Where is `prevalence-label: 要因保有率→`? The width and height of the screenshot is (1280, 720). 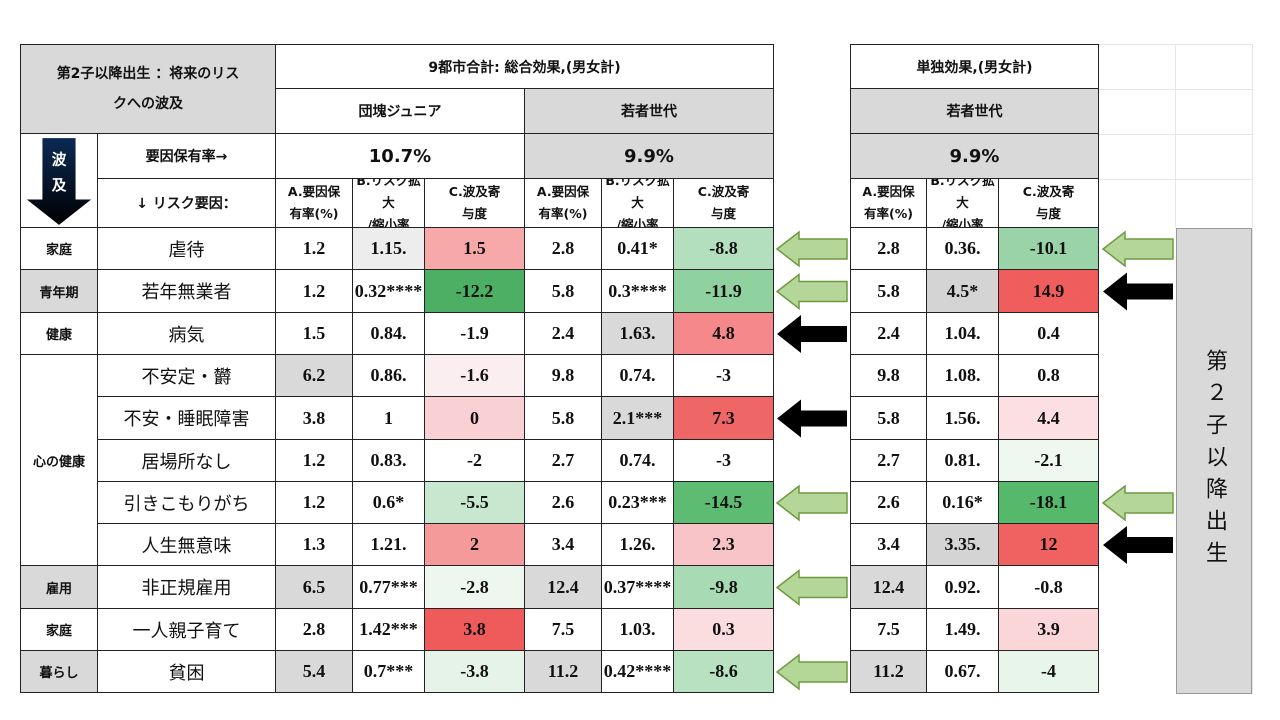
prevalence-label: 要因保有率→ is located at coordinates (187, 156).